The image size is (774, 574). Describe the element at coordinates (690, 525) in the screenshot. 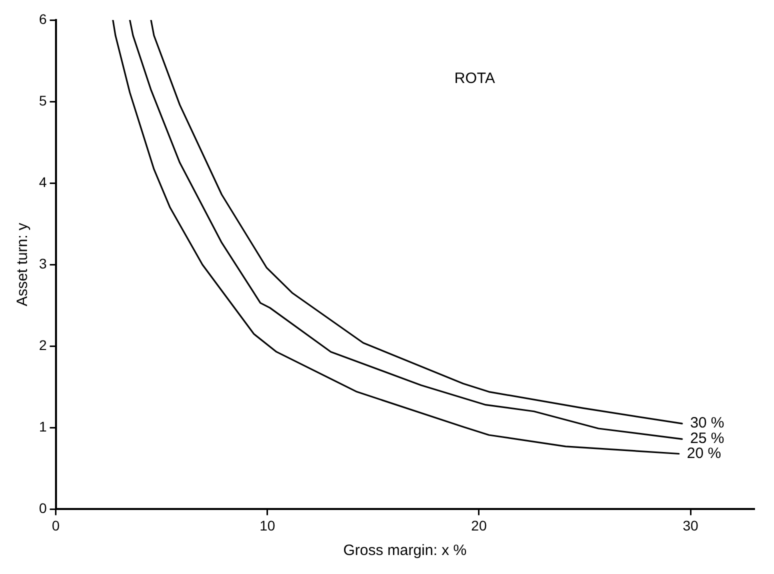

I see `x-tick-label: 30` at that location.